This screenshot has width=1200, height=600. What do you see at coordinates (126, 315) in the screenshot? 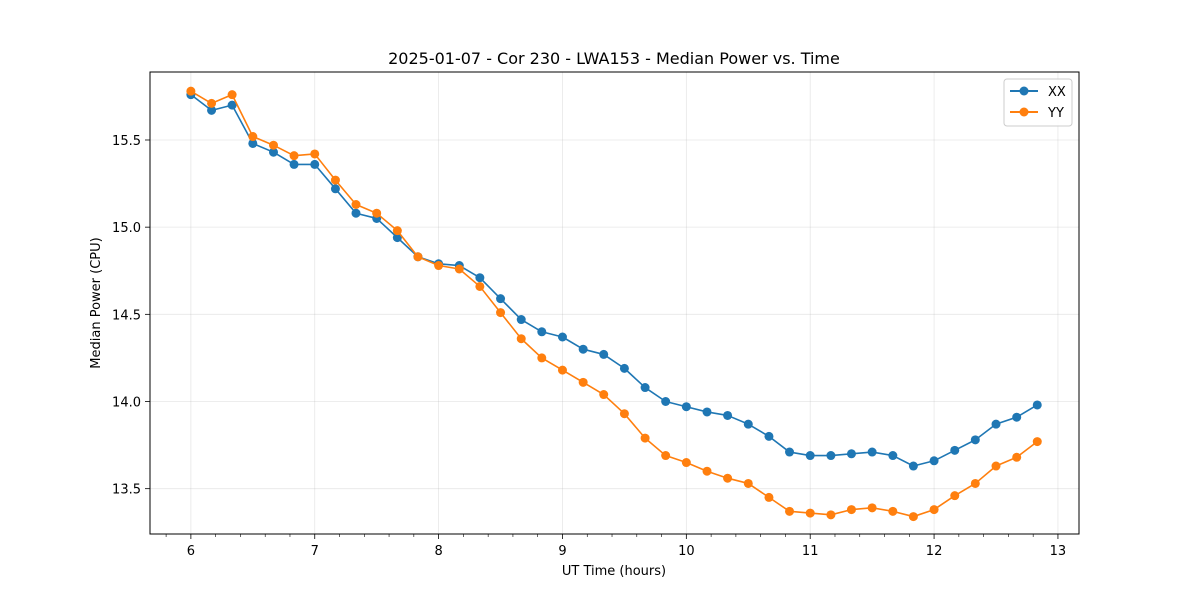
I see `y-tick-label: 14.5` at bounding box center [126, 315].